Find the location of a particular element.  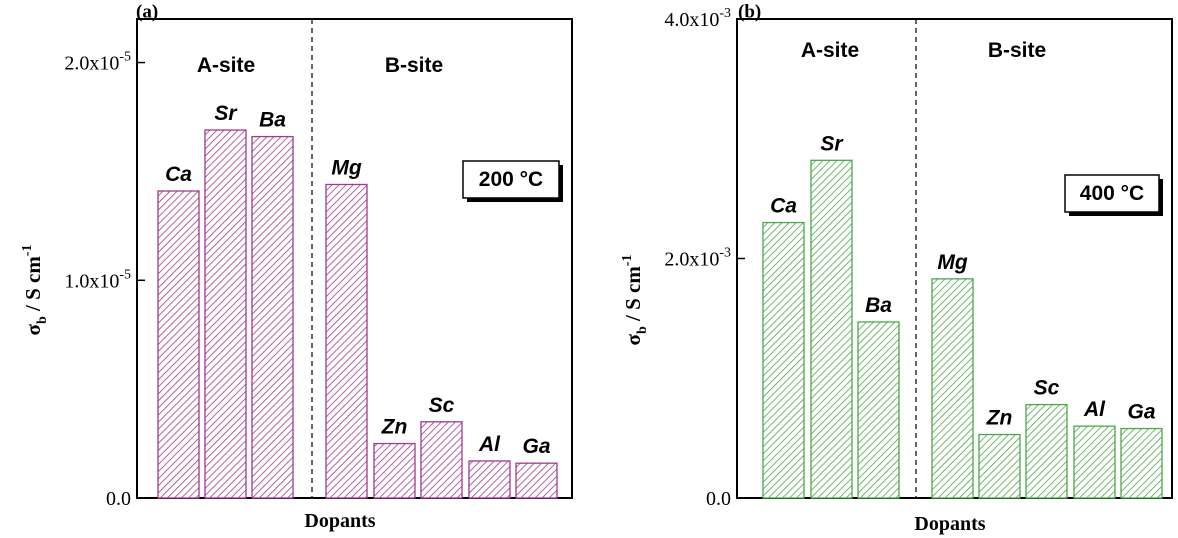

temperature-label: 200 °C is located at coordinates (511, 179).